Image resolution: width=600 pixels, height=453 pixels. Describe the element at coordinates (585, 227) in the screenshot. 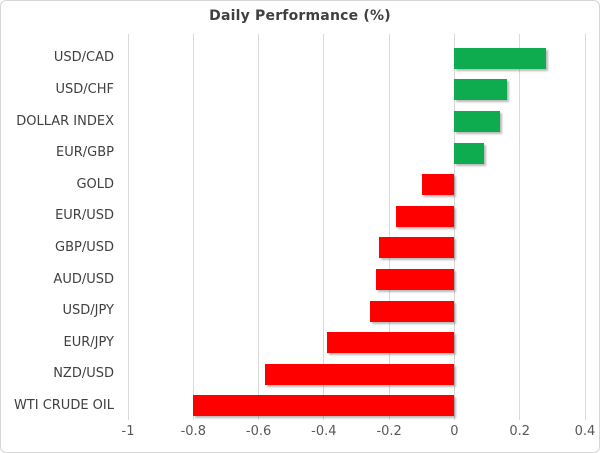

I see `gridline-0p4` at that location.